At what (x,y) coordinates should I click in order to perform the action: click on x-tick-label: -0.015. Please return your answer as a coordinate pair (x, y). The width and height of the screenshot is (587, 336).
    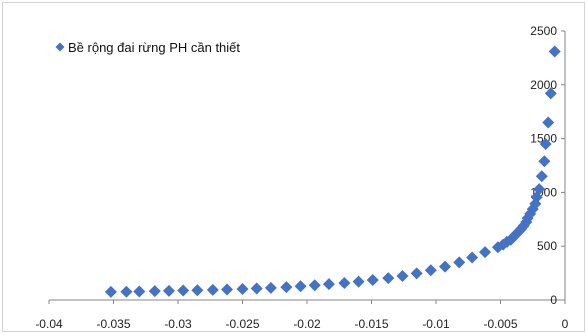
    Looking at the image, I should click on (371, 324).